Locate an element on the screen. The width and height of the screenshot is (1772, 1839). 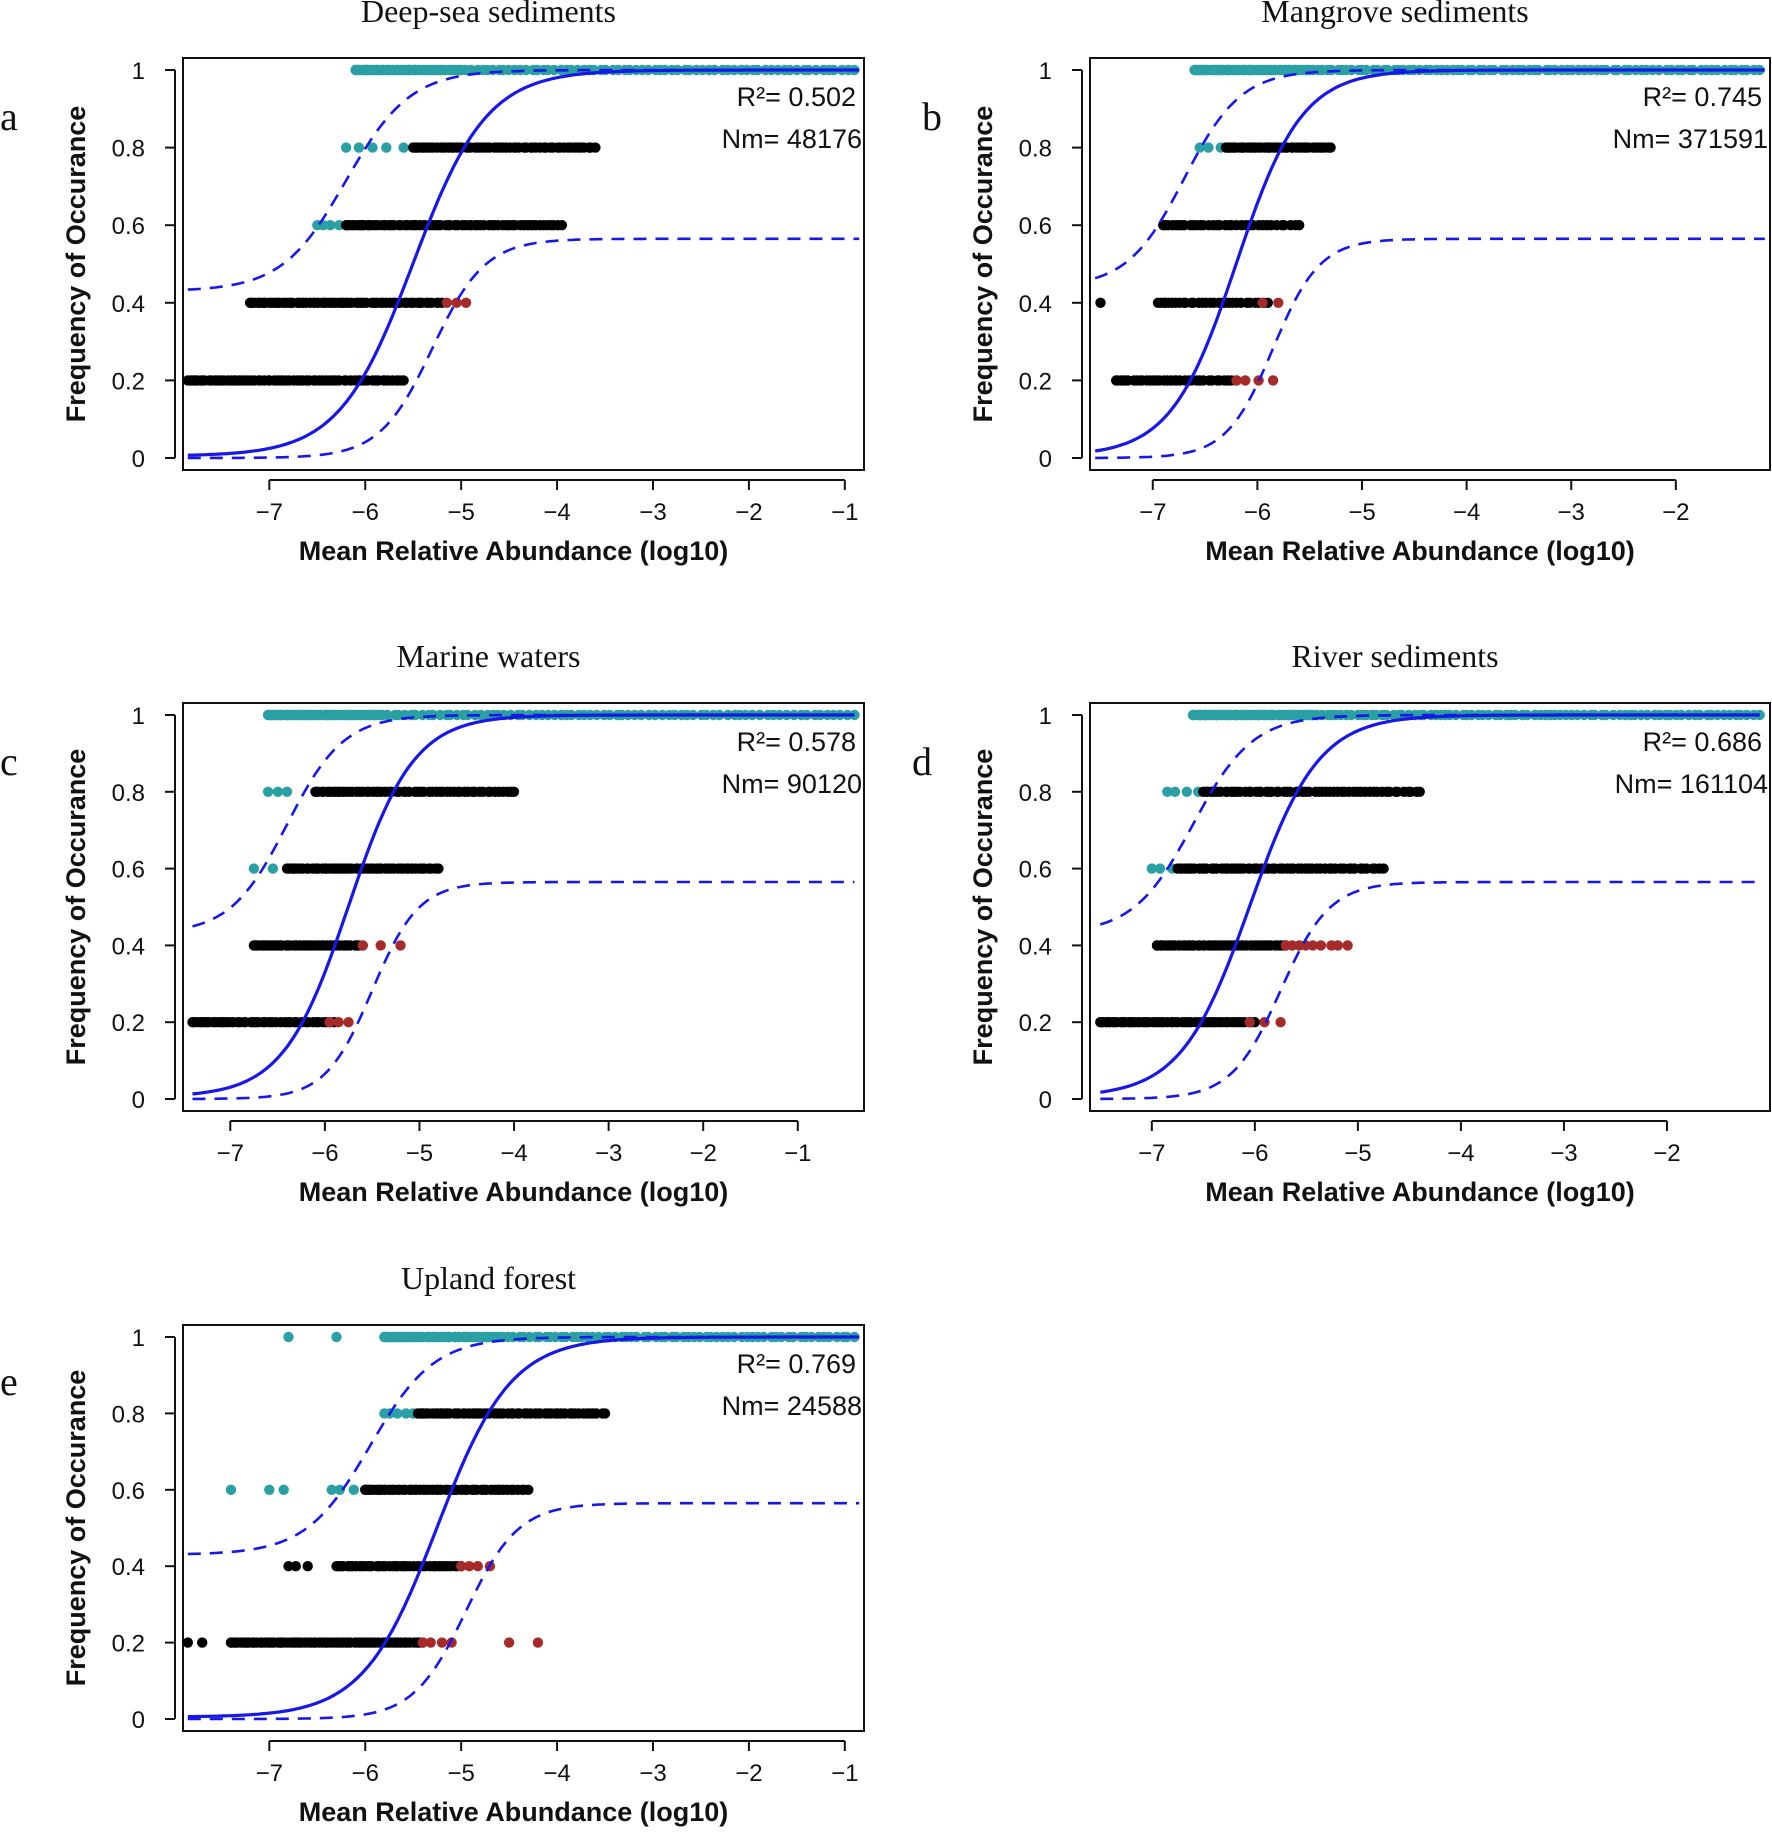
r-squared-text: R²= 0.686 is located at coordinates (1702, 742).